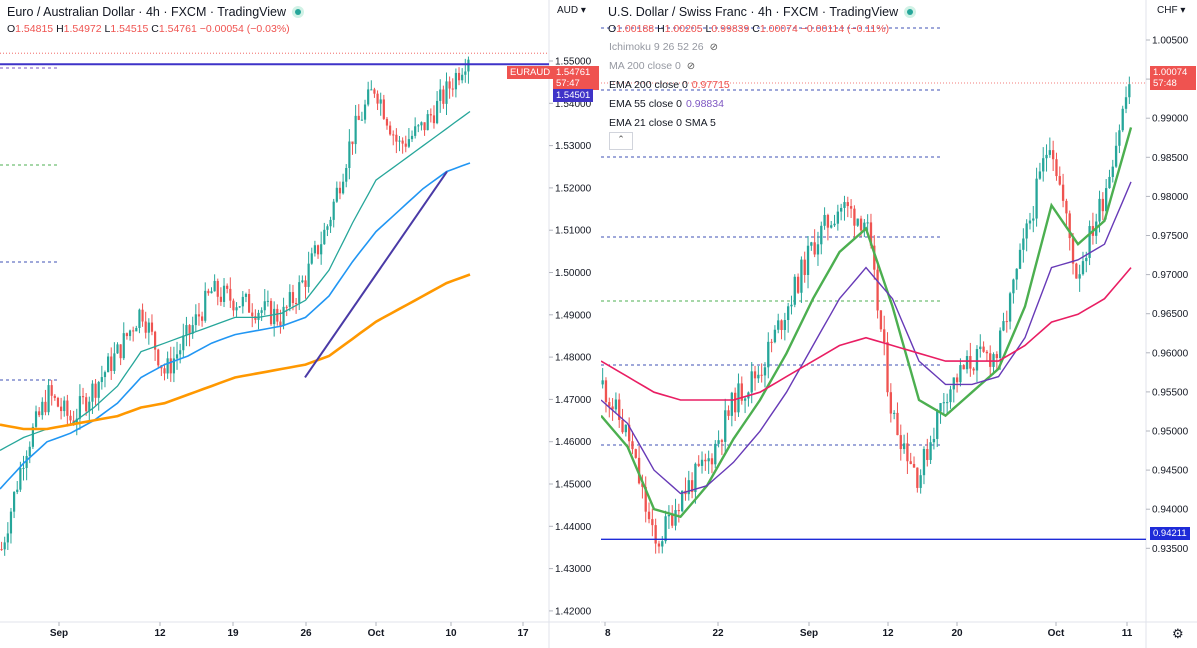 This screenshot has height=648, width=1197. Describe the element at coordinates (233, 633) in the screenshot. I see `time-tick-label: 19` at that location.